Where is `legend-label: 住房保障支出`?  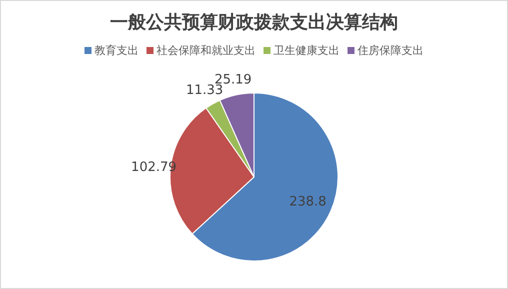 legend-label: 住房保障支出 is located at coordinates (391, 50).